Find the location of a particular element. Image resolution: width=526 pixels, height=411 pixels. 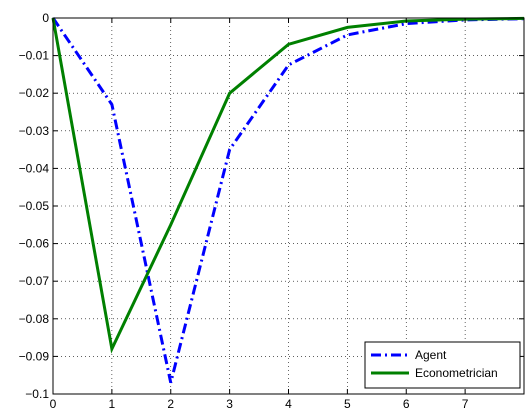

legend-box is located at coordinates (442, 365).